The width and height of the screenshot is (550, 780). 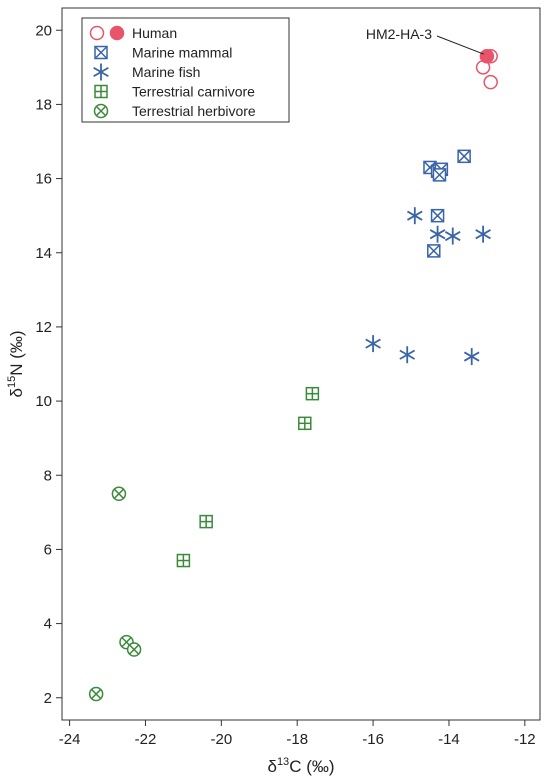 What do you see at coordinates (70, 739) in the screenshot?
I see `x-tick-label: -24` at bounding box center [70, 739].